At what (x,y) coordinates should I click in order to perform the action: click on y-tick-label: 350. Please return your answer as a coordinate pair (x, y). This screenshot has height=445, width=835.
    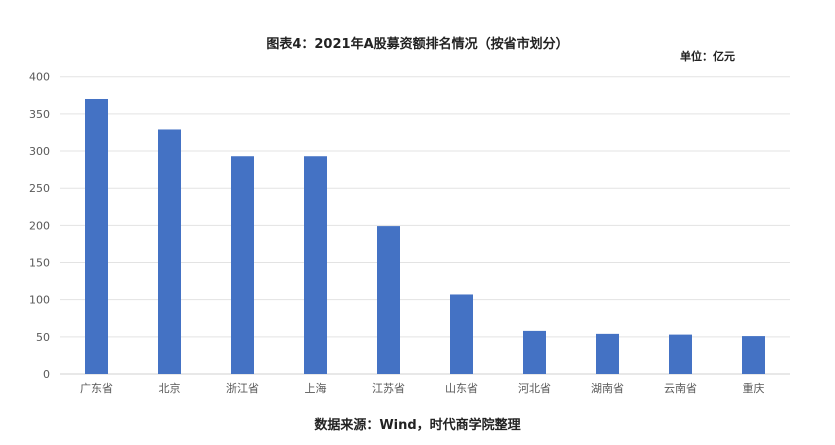
    Looking at the image, I should click on (39, 114).